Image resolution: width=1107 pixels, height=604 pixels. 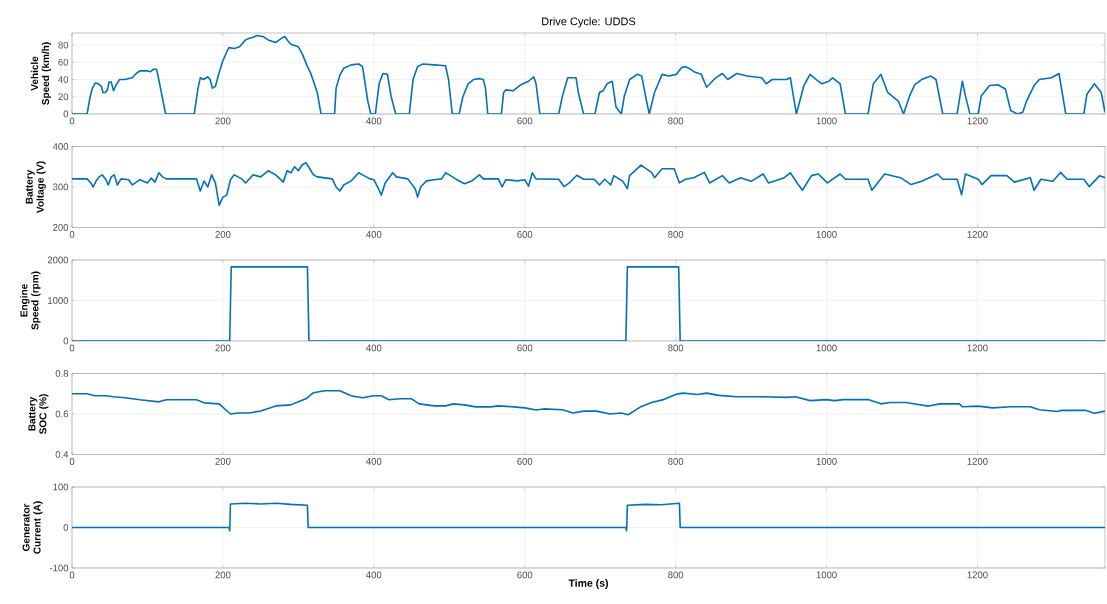 What do you see at coordinates (62, 454) in the screenshot?
I see `y-tick-label: 0.4` at bounding box center [62, 454].